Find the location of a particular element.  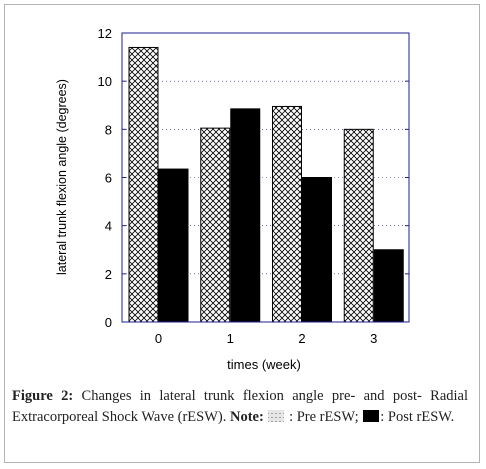

x-axis-ticks: 0 1 2 3 is located at coordinates (266, 338).